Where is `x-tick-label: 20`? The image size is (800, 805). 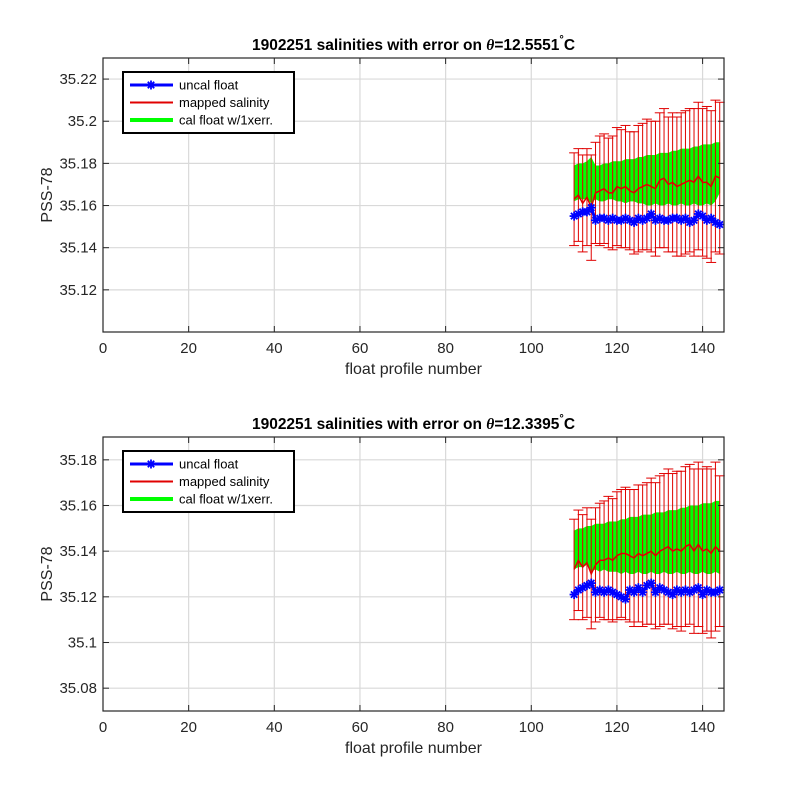 x-tick-label: 20 is located at coordinates (188, 348).